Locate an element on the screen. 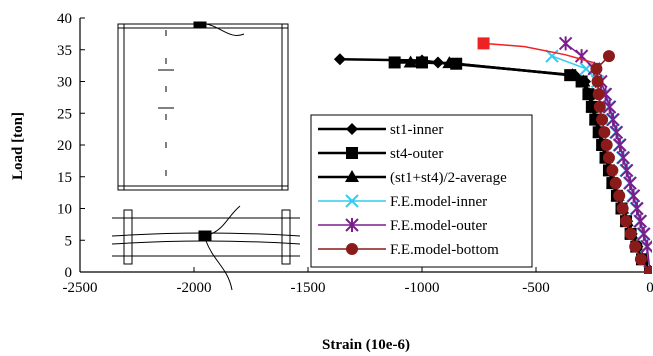 The image size is (653, 356). x-tick-label: -2000 is located at coordinates (194, 288).